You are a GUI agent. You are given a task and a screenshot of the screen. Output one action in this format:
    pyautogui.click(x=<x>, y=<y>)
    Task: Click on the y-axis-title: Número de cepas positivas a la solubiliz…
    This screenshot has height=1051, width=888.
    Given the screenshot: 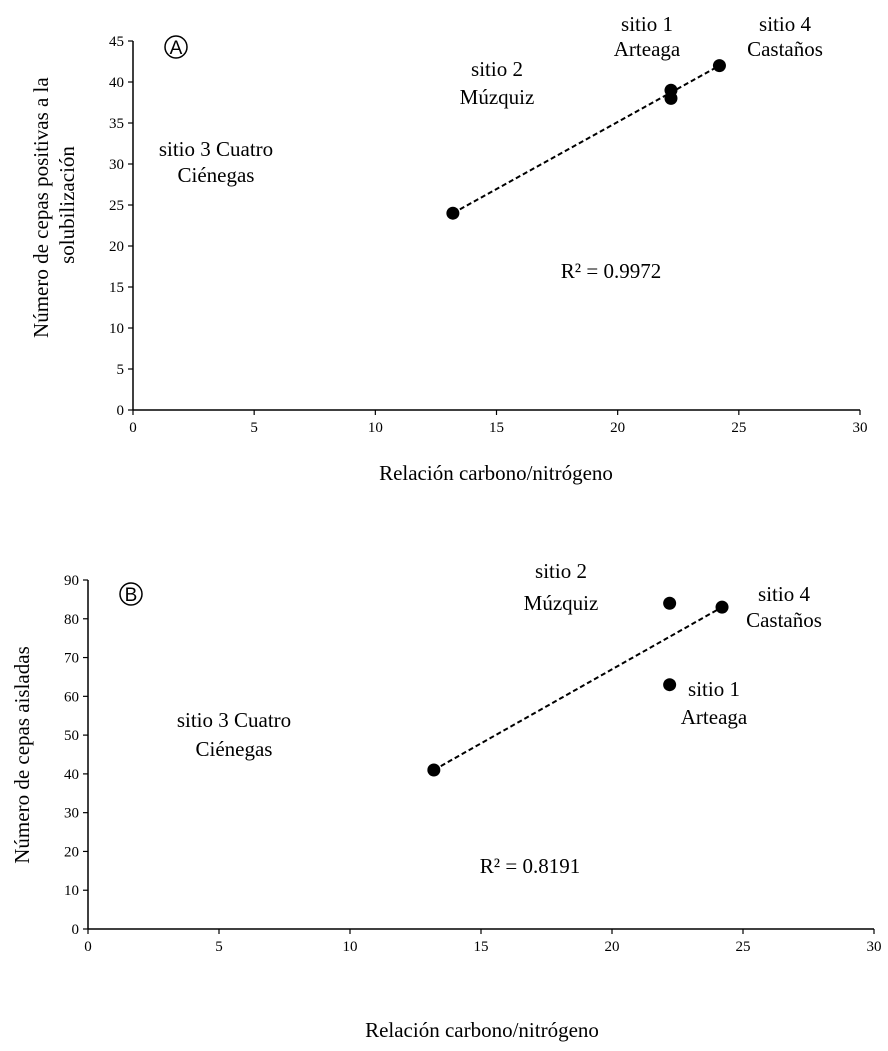 What is the action you would take?
    pyautogui.click(x=54, y=205)
    